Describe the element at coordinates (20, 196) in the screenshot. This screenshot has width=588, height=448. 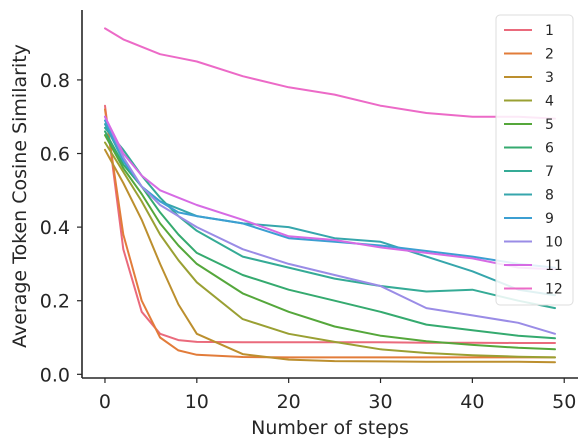
I see `y-axis-title: Average Token Cosine Similarity` at that location.